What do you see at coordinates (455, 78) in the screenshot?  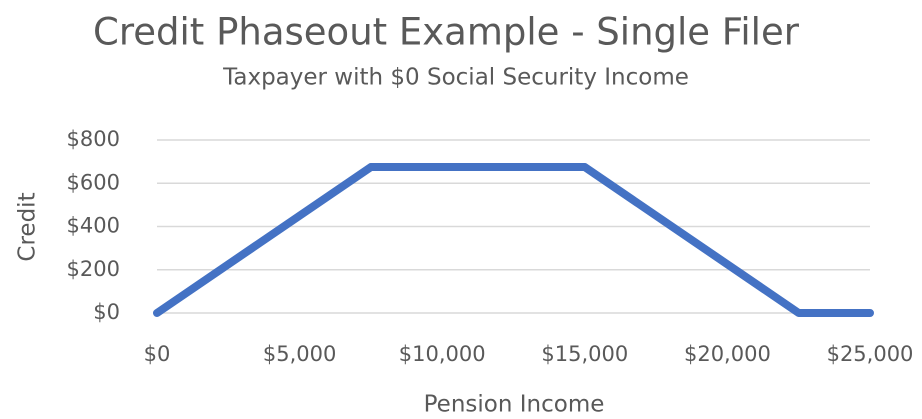 I see `chart-subtitle: Taxpayer with $0 Social Security Income` at bounding box center [455, 78].